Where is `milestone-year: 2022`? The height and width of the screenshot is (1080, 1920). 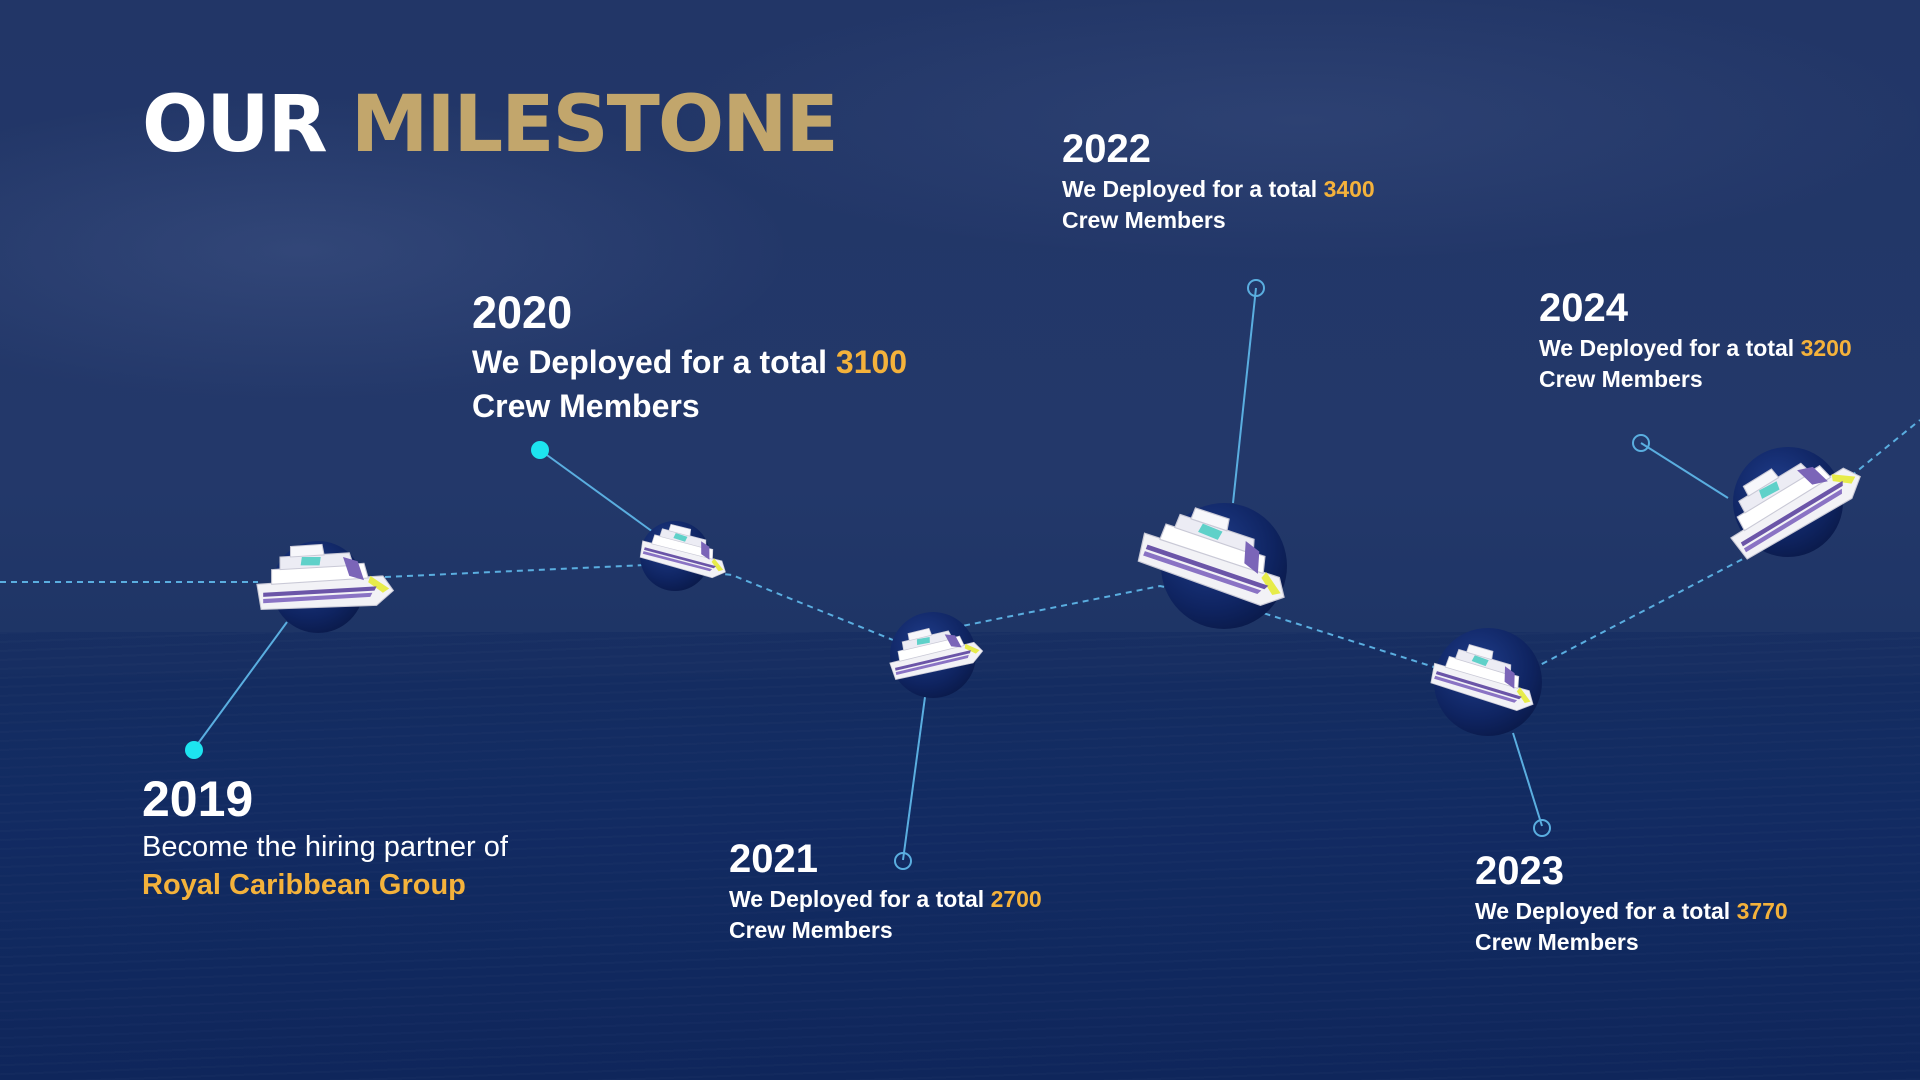
milestone-year: 2022 is located at coordinates (1106, 149).